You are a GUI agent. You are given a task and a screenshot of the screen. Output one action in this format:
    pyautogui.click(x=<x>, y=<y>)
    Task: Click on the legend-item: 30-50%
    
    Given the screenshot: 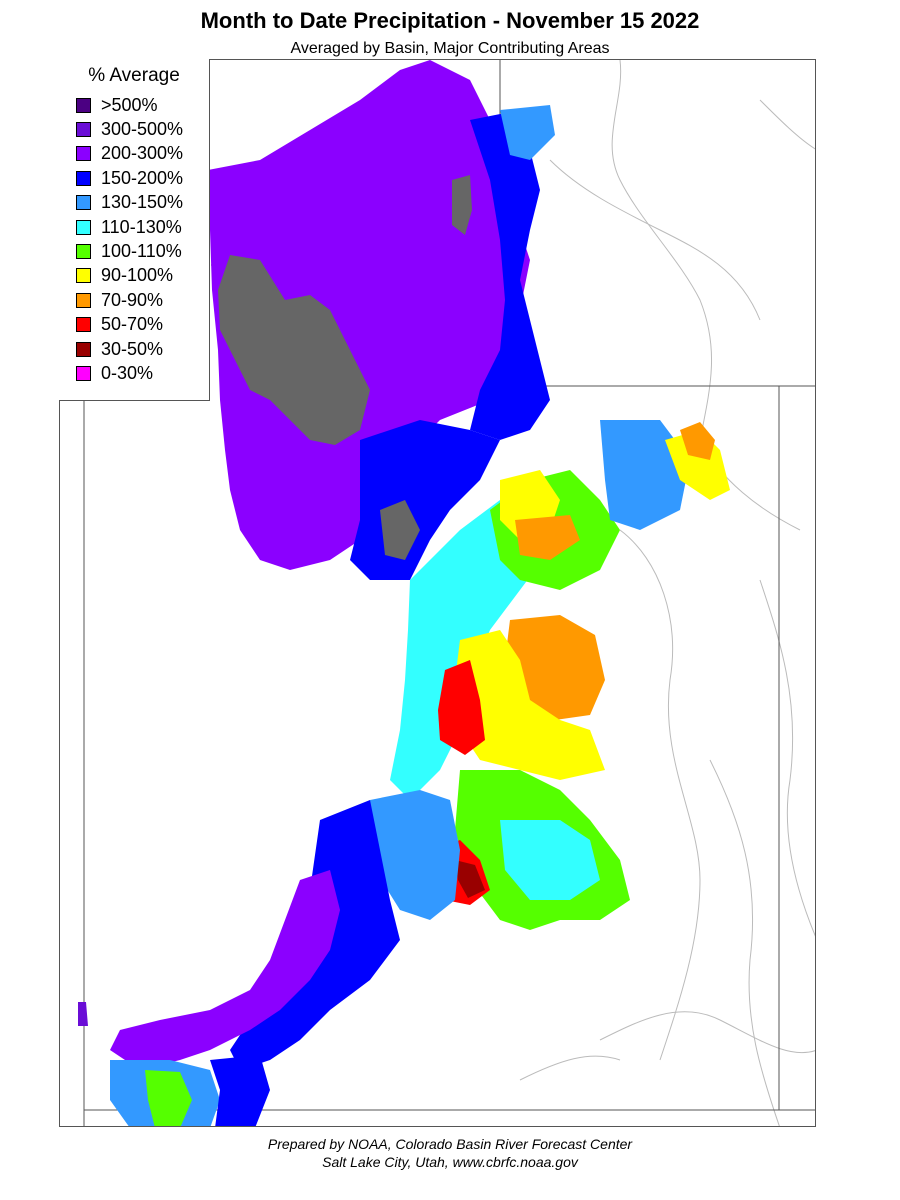 What is the action you would take?
    pyautogui.click(x=134, y=349)
    